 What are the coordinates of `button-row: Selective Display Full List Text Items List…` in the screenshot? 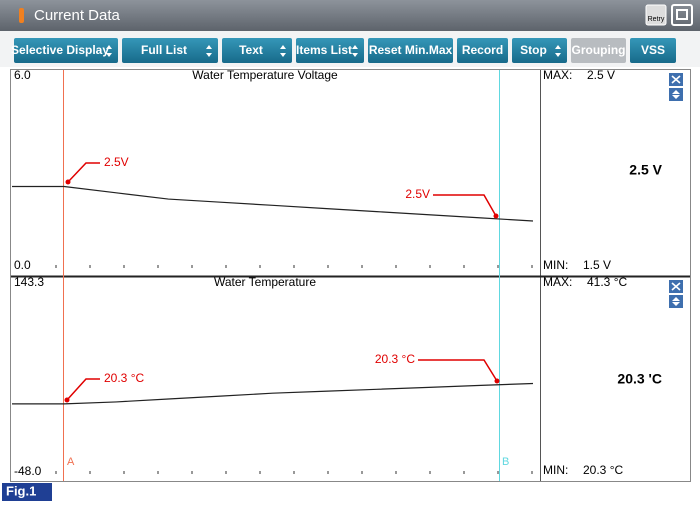 It's located at (343, 50).